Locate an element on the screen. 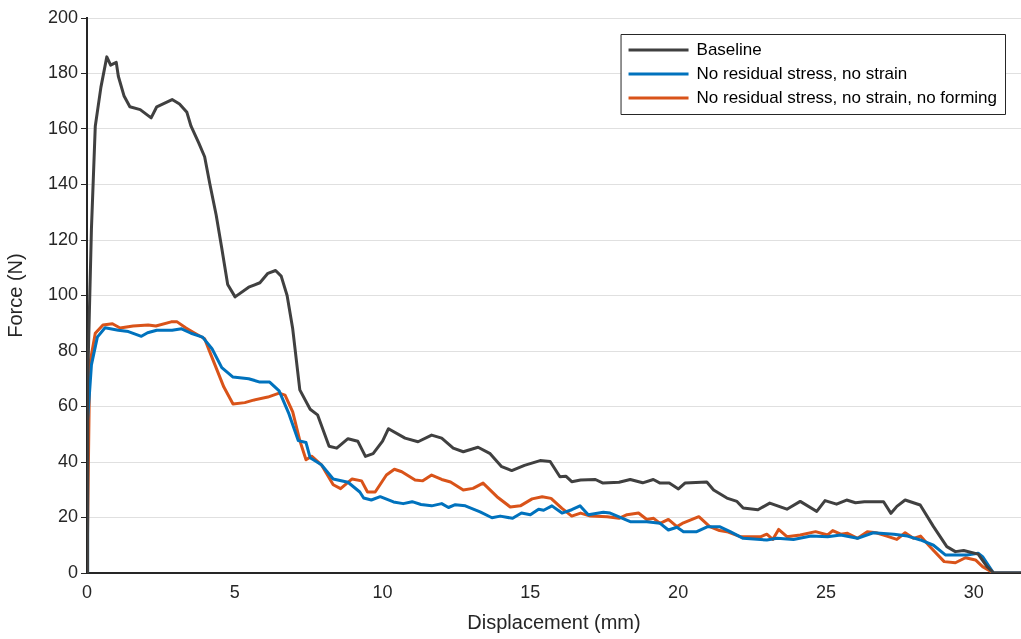 This screenshot has height=639, width=1021. x-tick-label: 0 is located at coordinates (87, 591).